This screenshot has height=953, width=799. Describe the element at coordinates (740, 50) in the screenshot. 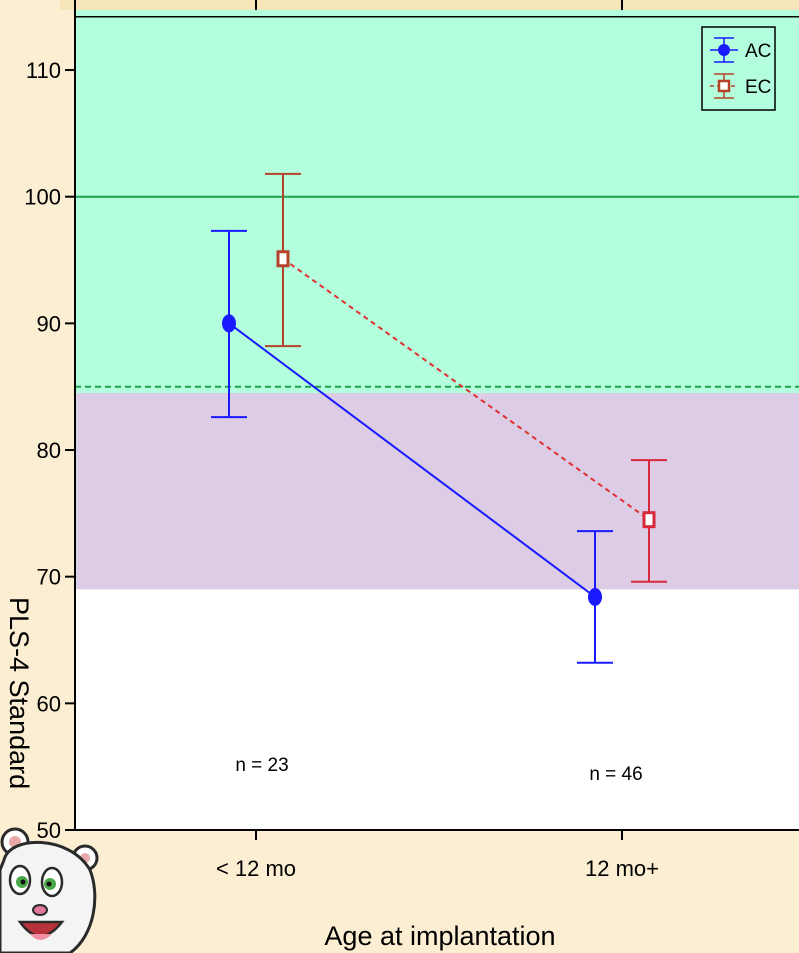

I see `legend-item-ac: AC` at that location.